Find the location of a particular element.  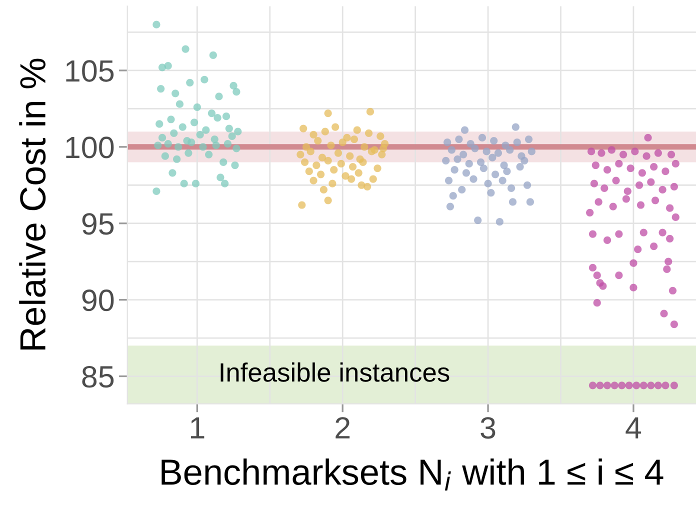

x-tick-label: 4 is located at coordinates (634, 427).